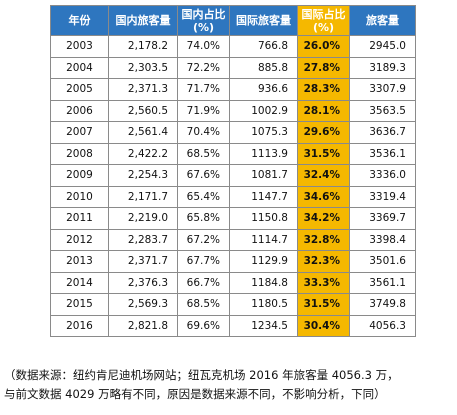 The height and width of the screenshot is (415, 457). What do you see at coordinates (79, 325) in the screenshot?
I see `cell-year: 2016` at bounding box center [79, 325].